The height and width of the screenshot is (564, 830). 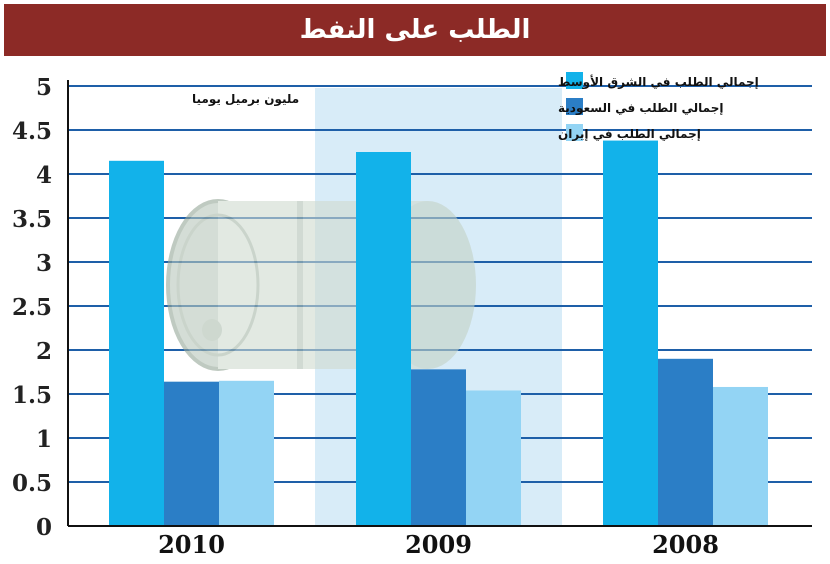 I want to click on x-category-label: 2008, so click(x=685, y=544).